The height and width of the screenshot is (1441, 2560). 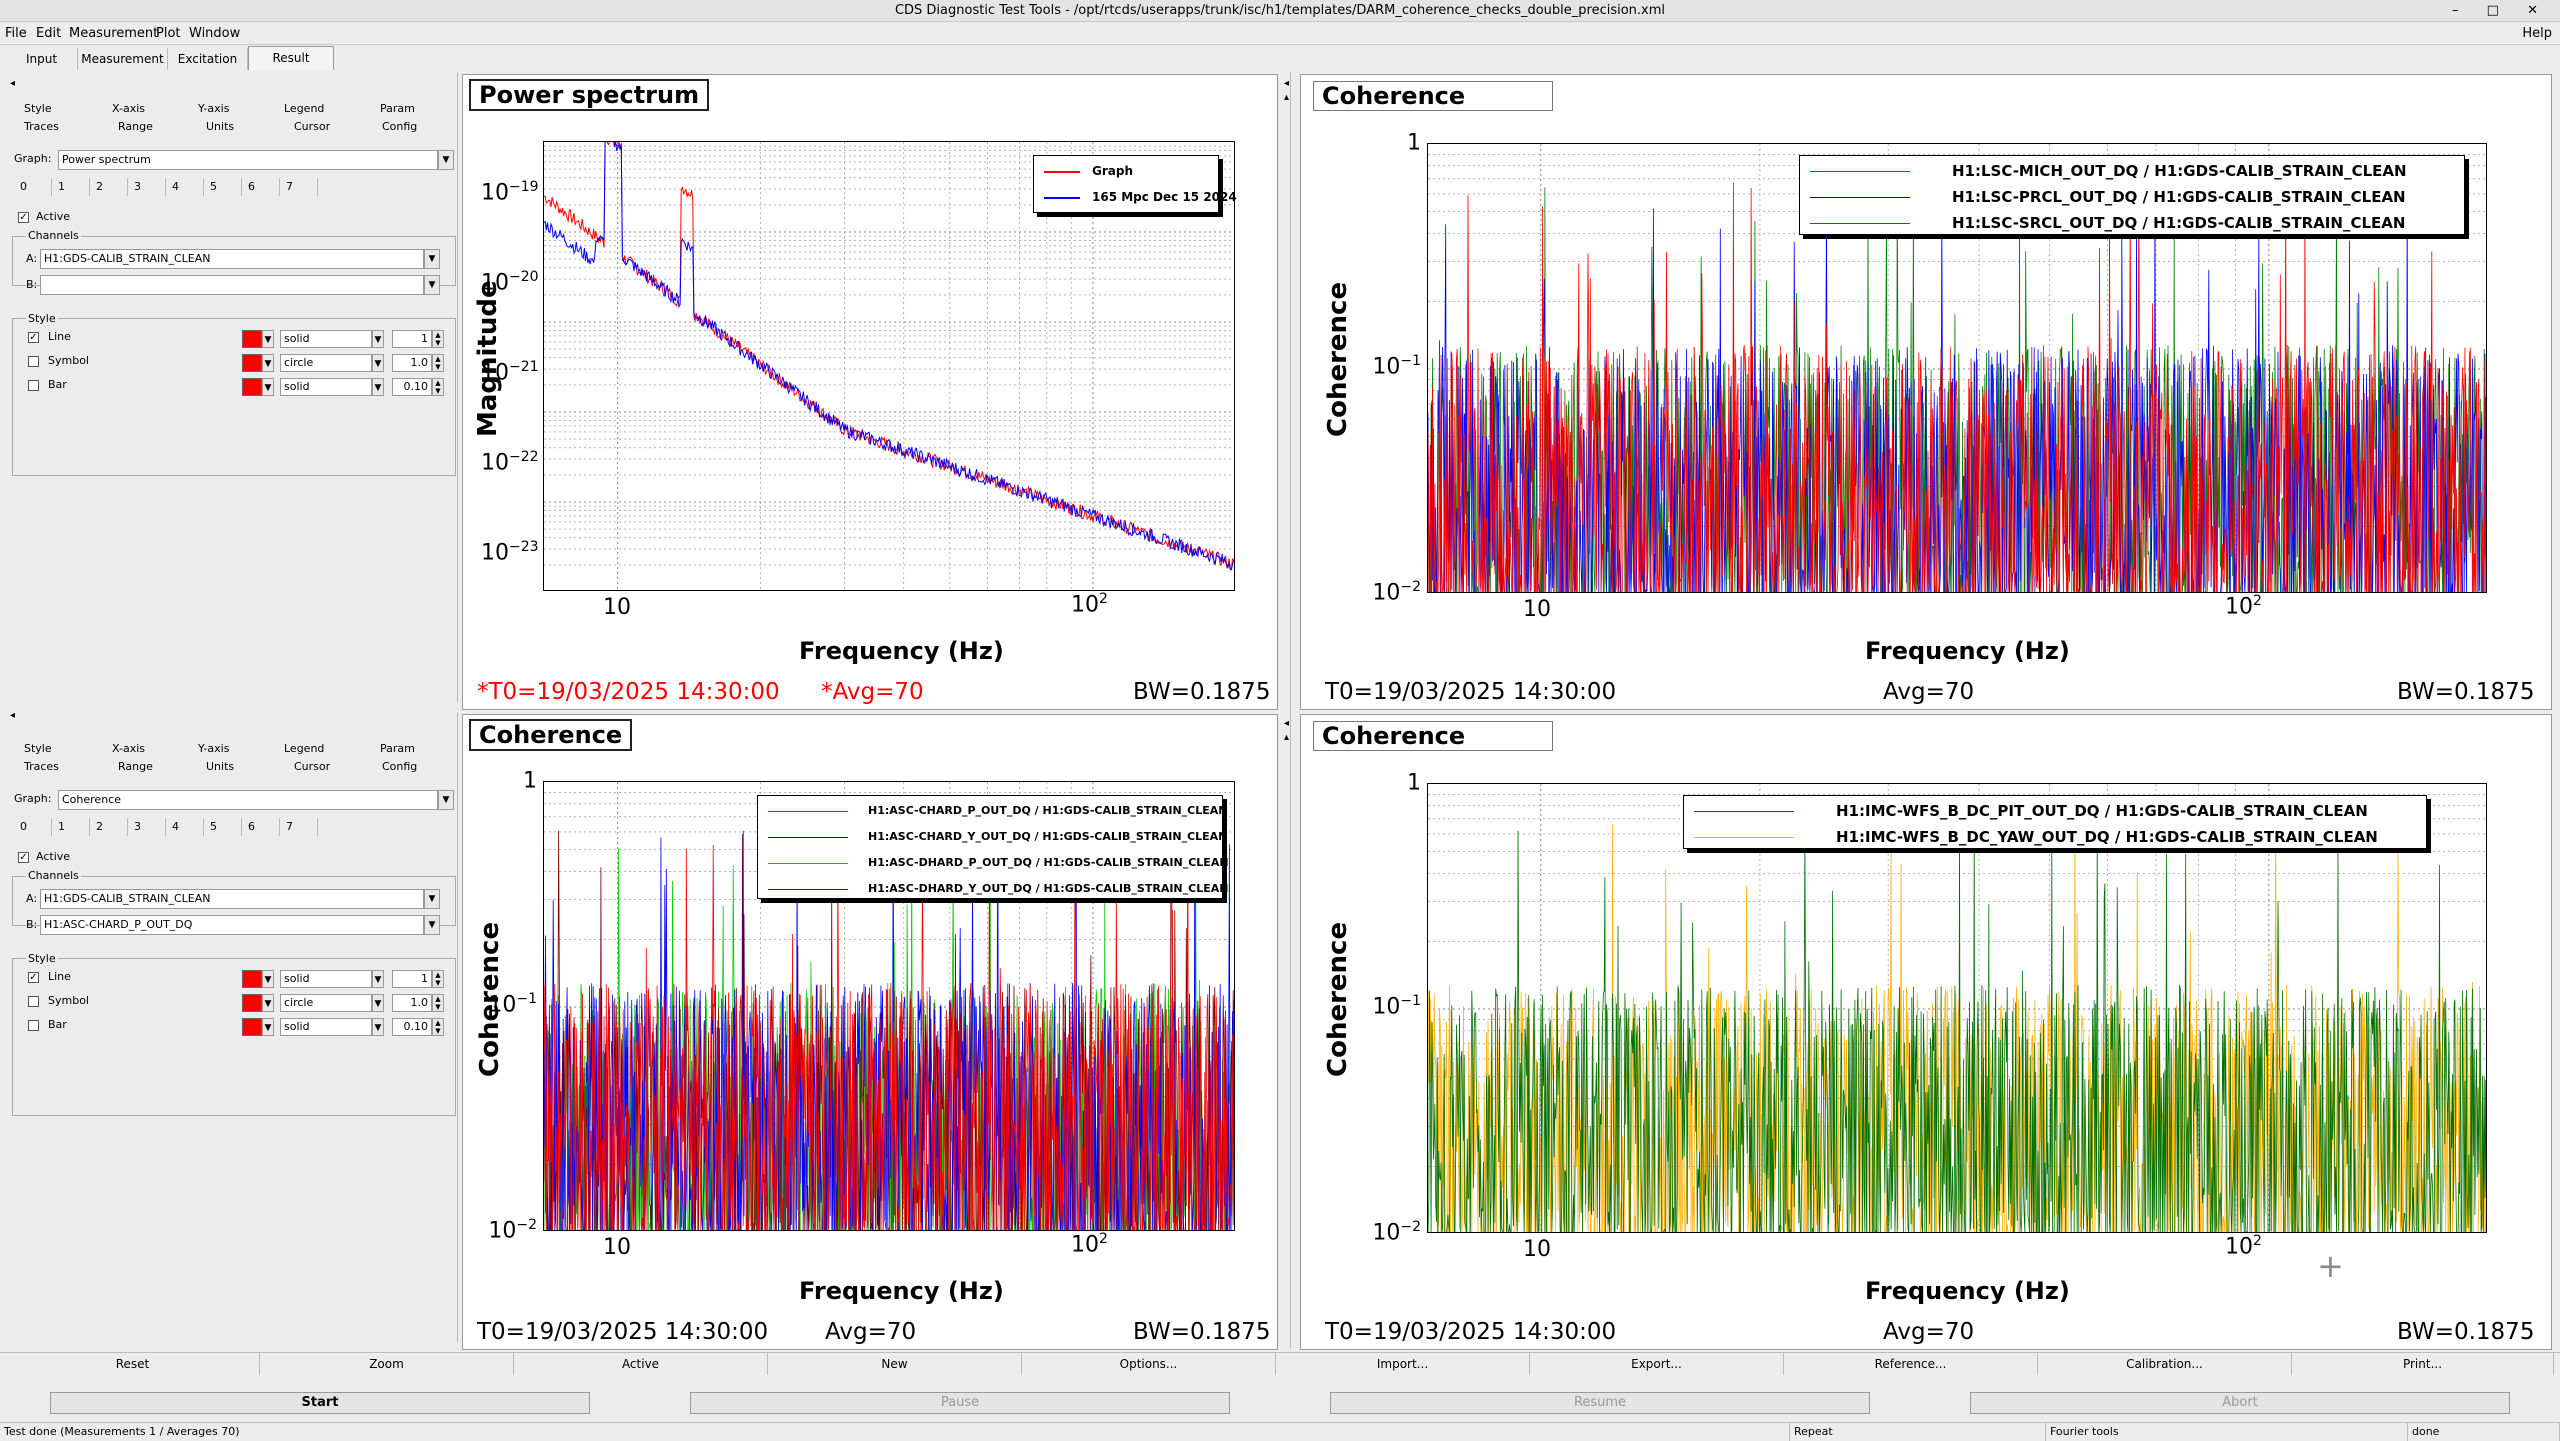 I want to click on channel-a-field: H1:GDS-CALIB_STRAIN_CLEAN, so click(x=232, y=259).